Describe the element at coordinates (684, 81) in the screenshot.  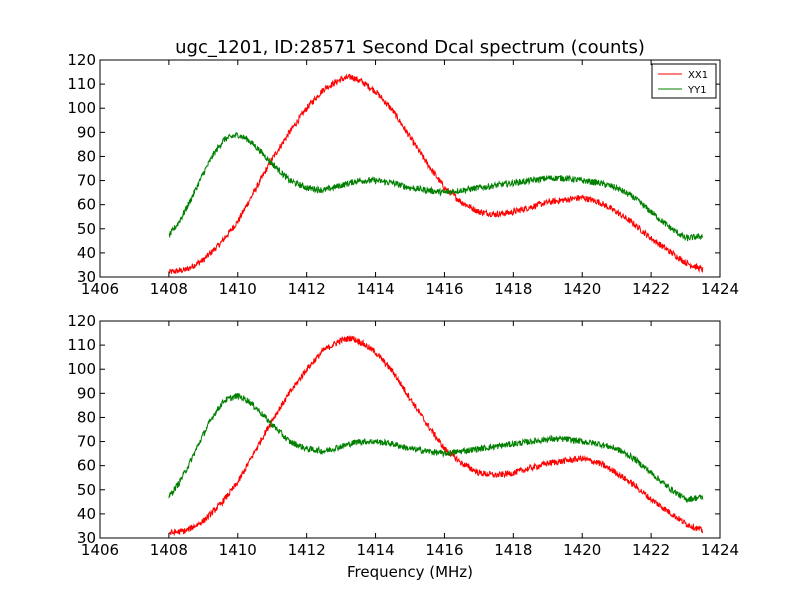
I see `legend-box` at that location.